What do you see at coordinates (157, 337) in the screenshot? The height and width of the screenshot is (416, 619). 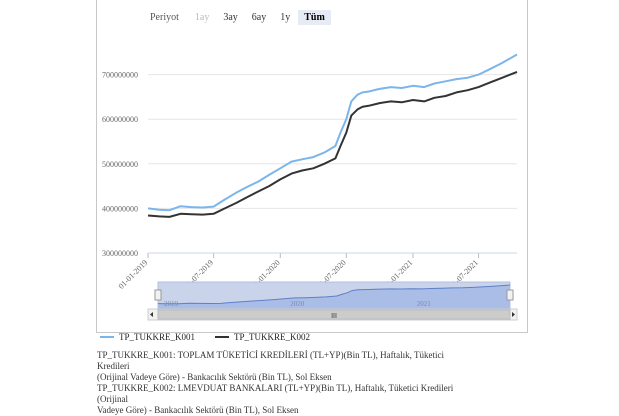 I see `legend-label-k001: TP_TUKKRE_K001` at bounding box center [157, 337].